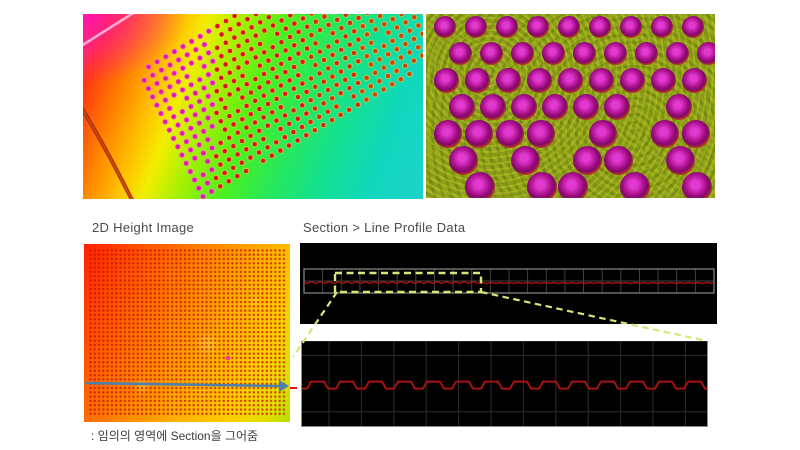 The image size is (800, 450). I want to click on section-profile-title: Section > Line Profile Data, so click(384, 227).